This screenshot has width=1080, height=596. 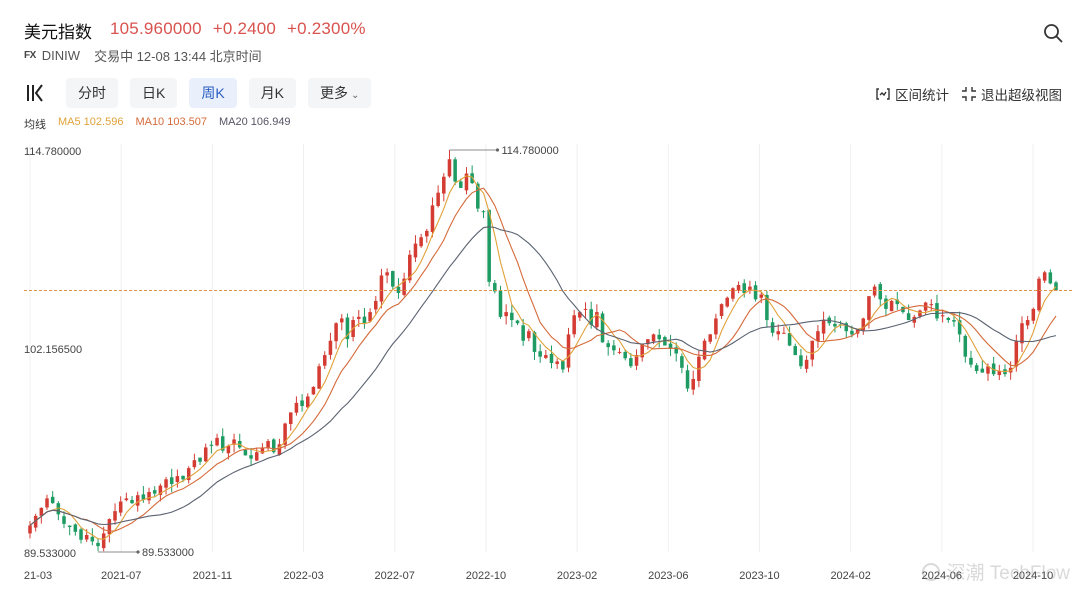 What do you see at coordinates (969, 94) in the screenshot?
I see `exit-fullscreen-icon` at bounding box center [969, 94].